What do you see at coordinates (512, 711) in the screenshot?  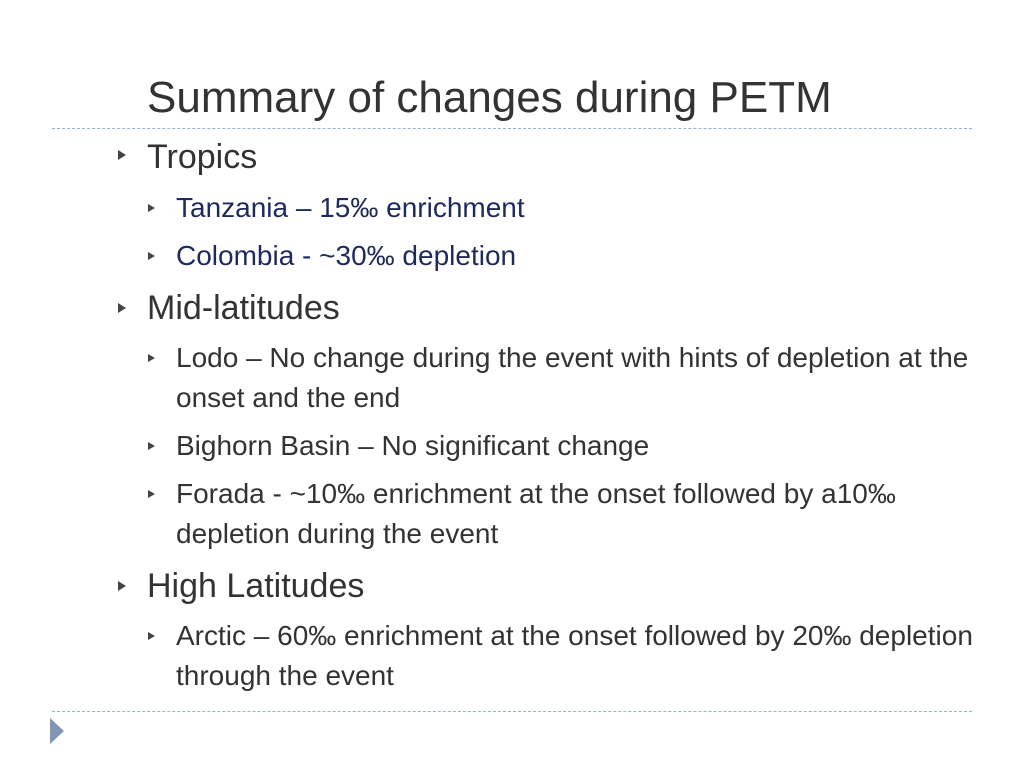 I see `footer-divider` at bounding box center [512, 711].